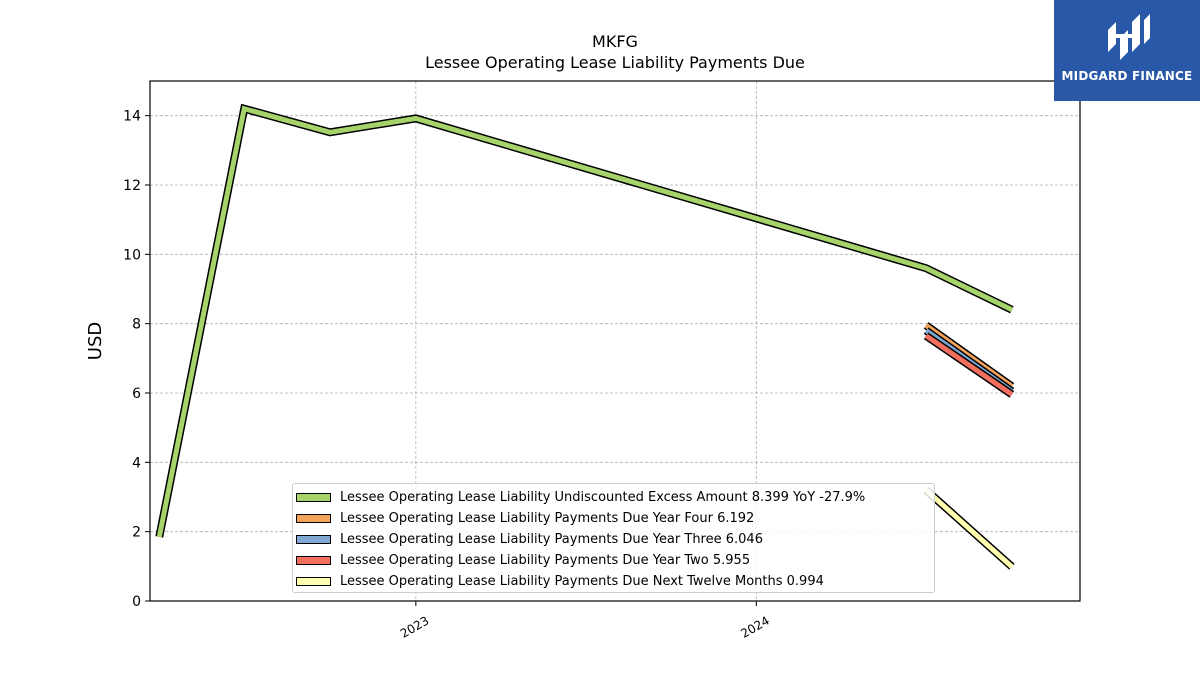 This screenshot has width=1200, height=675. Describe the element at coordinates (136, 602) in the screenshot. I see `y-tick-label: 0` at that location.